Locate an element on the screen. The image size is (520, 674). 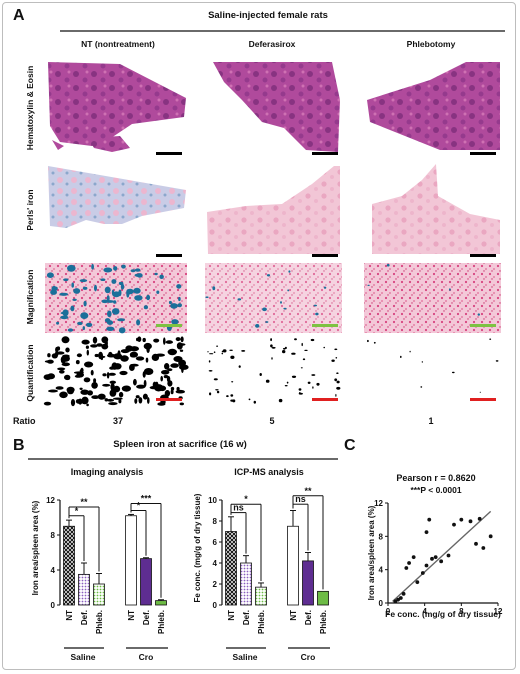
magnification-image-nt is located at coordinates (116, 298).